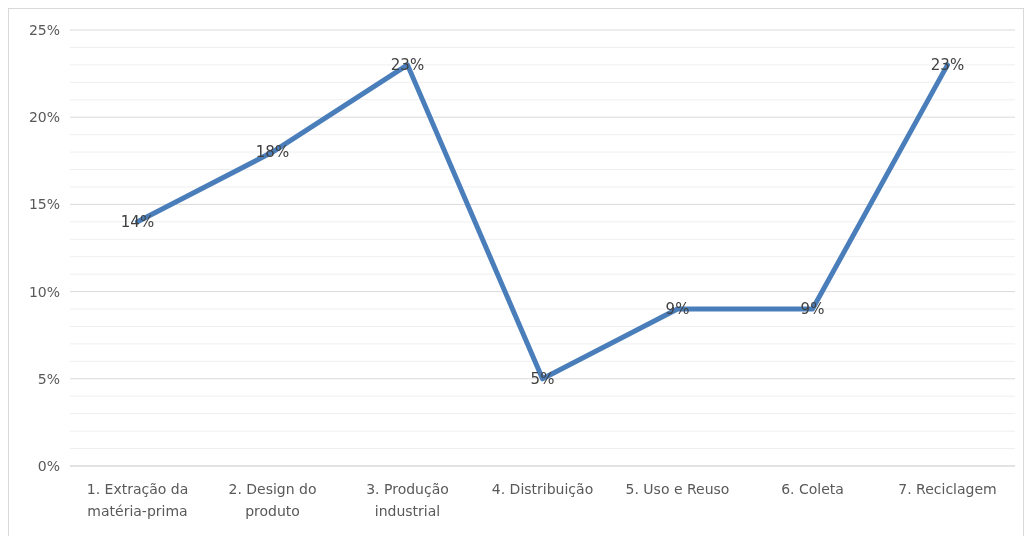 Image resolution: width=1025 pixels, height=536 pixels. Describe the element at coordinates (947, 489) in the screenshot. I see `x-tick-label: 7. Reciclagem` at that location.